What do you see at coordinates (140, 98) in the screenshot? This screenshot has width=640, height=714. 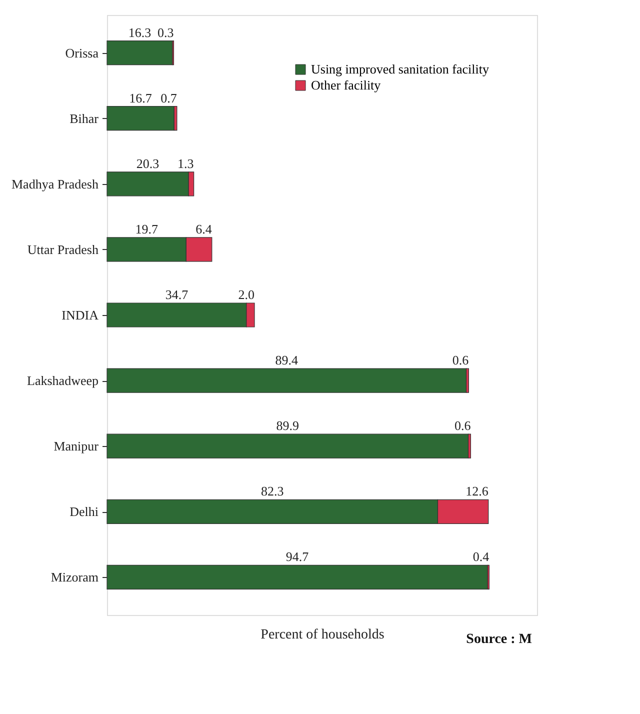 I see `data-label: 16.7` at bounding box center [140, 98].